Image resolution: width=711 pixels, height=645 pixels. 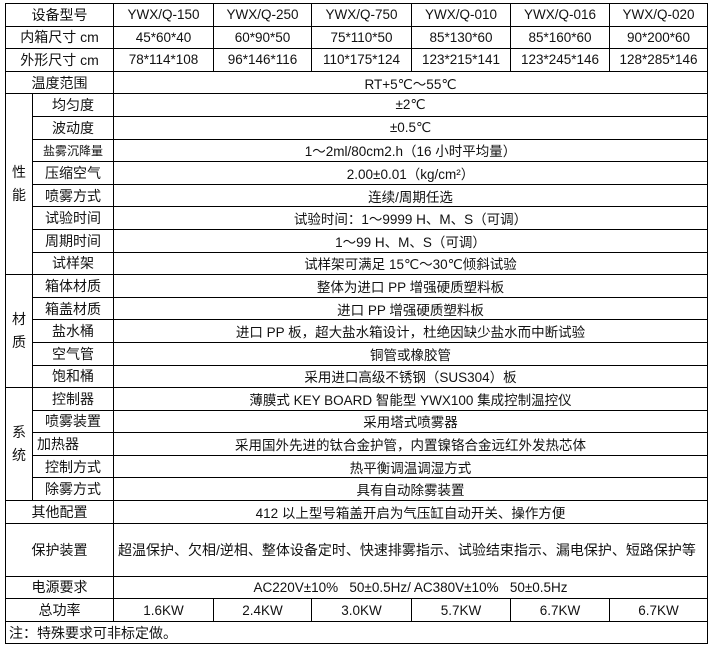 I want to click on spec-value: ±2℃, so click(x=410, y=105).